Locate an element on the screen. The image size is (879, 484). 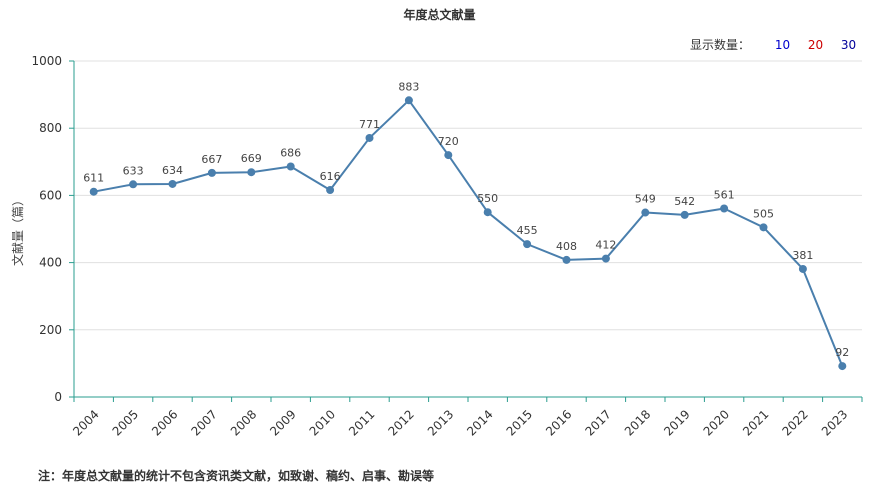
data-label: 381 is located at coordinates (802, 255).